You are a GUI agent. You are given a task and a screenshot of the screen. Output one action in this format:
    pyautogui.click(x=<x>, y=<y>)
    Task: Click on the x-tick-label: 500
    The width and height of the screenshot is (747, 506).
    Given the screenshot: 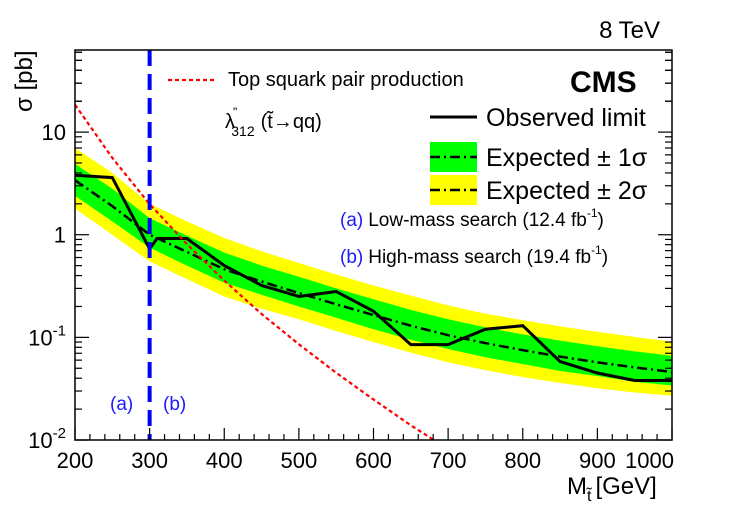 What is the action you would take?
    pyautogui.click(x=299, y=460)
    